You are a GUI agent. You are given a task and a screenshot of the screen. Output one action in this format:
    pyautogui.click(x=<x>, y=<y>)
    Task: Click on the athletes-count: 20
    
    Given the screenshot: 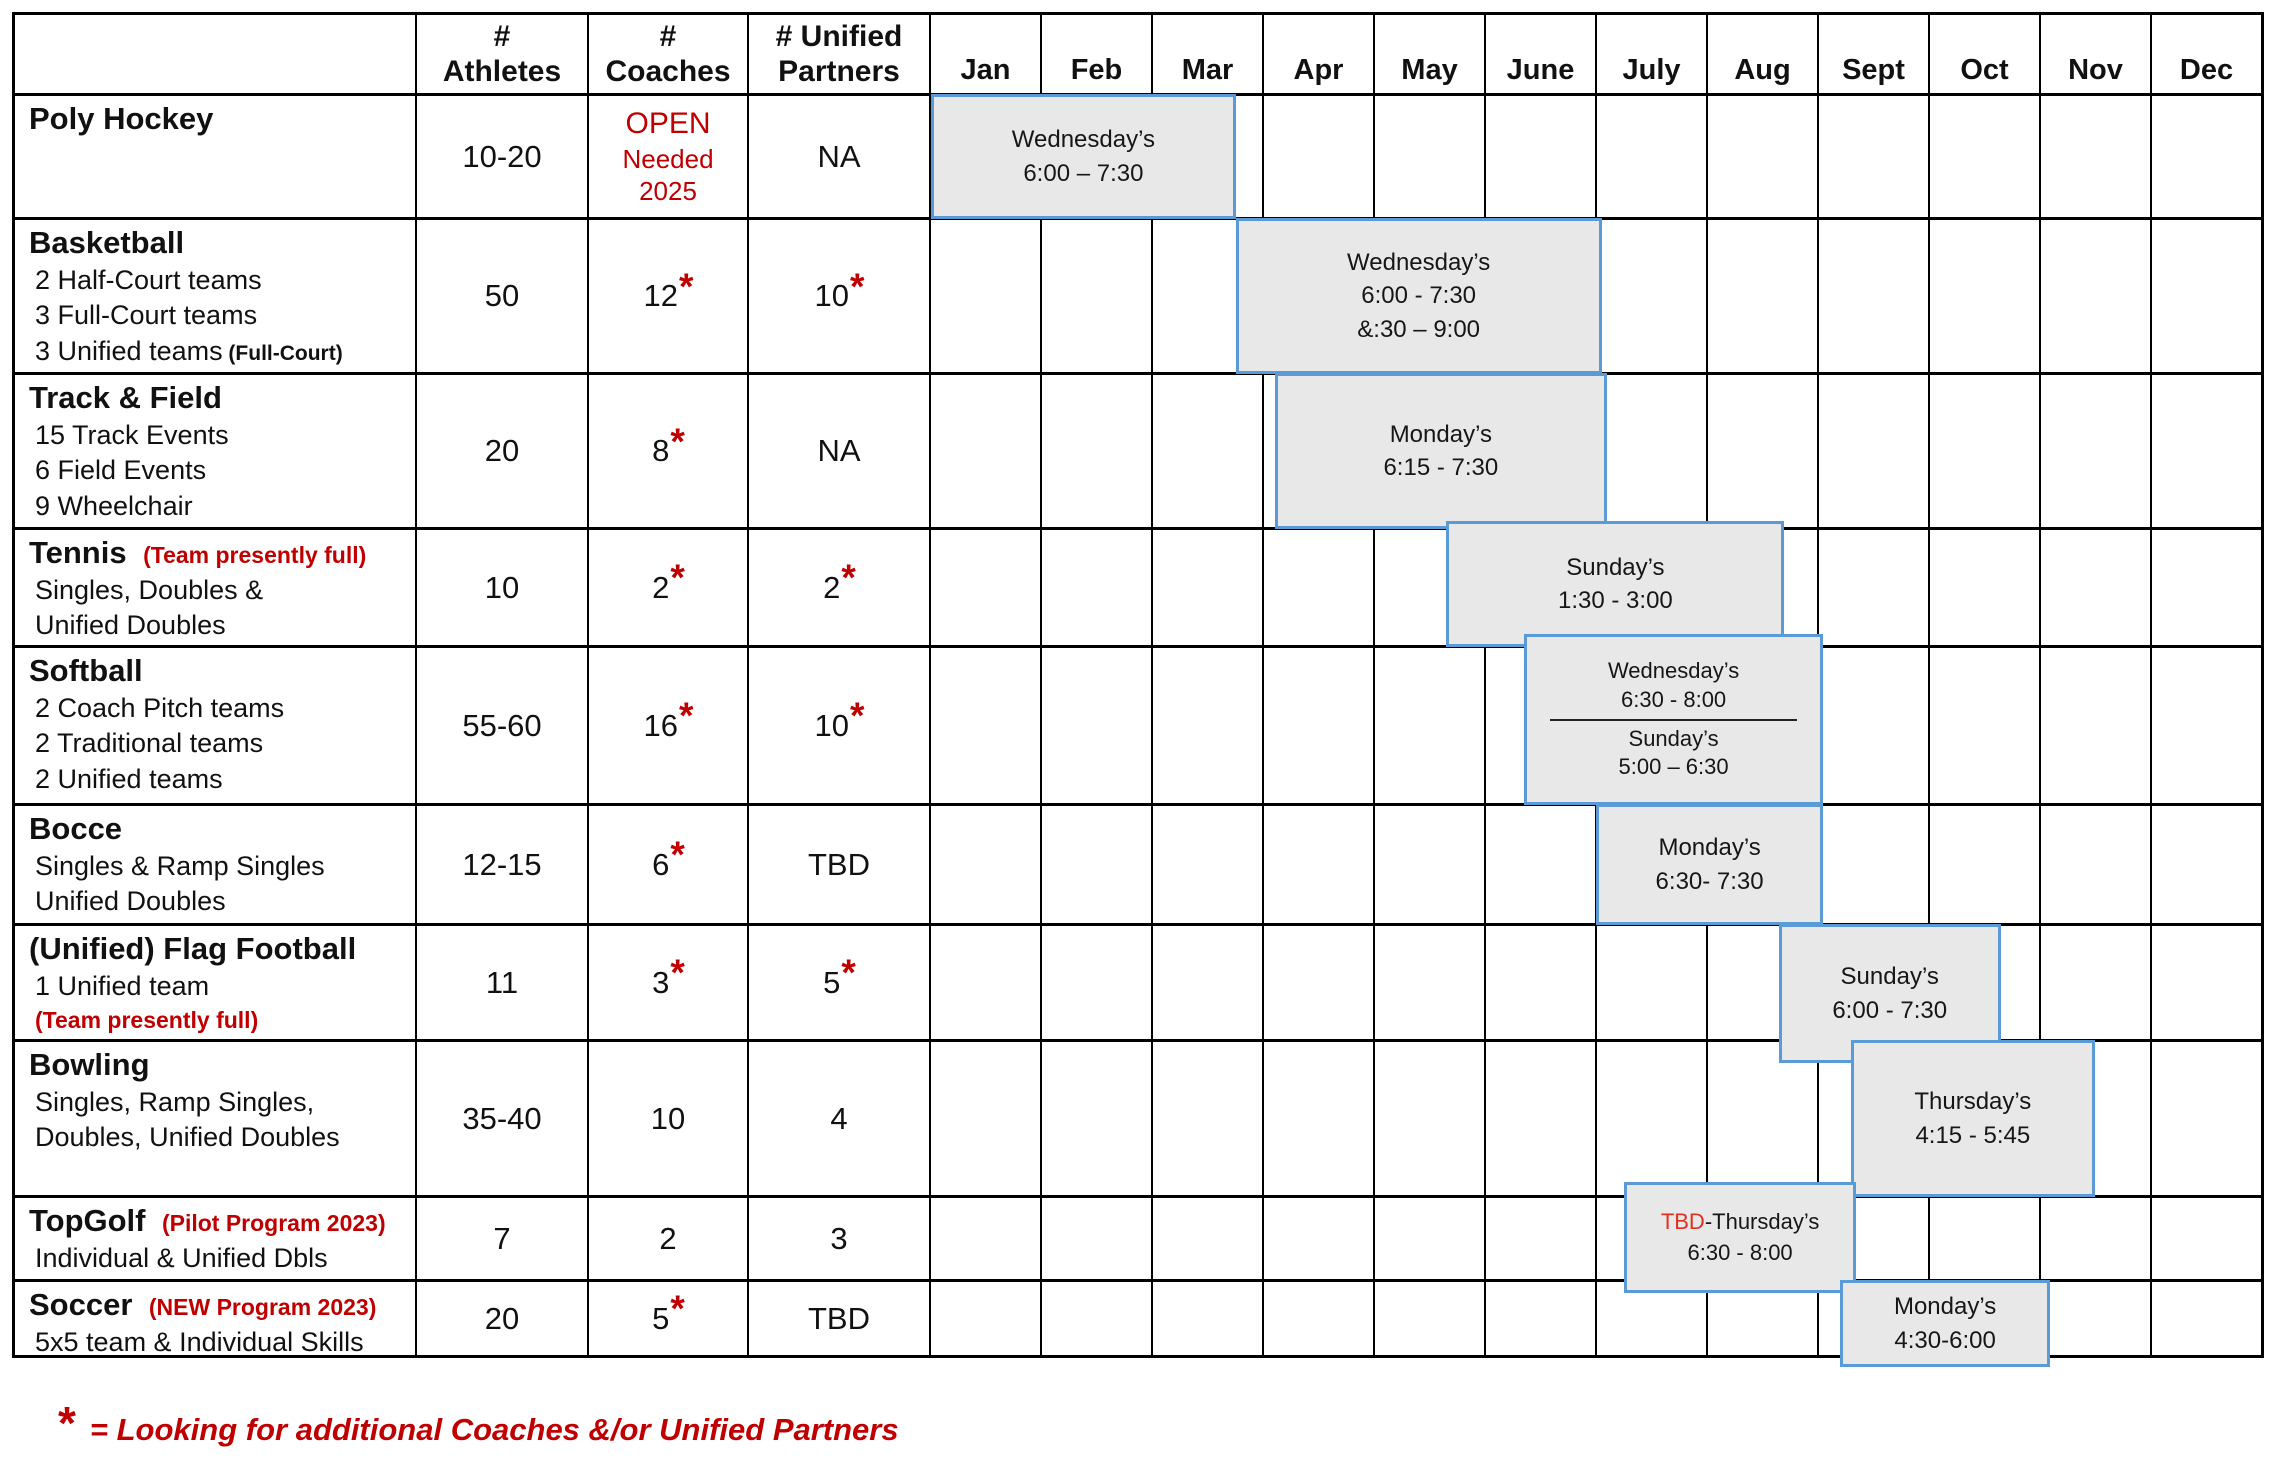 What is the action you would take?
    pyautogui.click(x=503, y=451)
    